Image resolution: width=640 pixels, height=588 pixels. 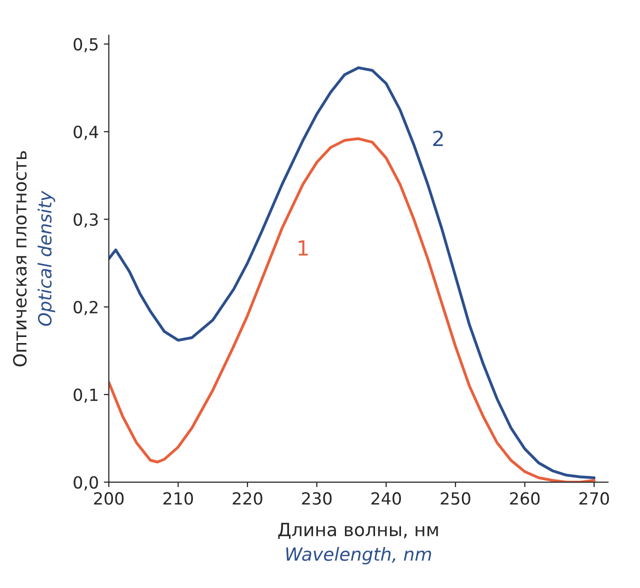 I want to click on x-tick-label: 250, so click(x=455, y=498).